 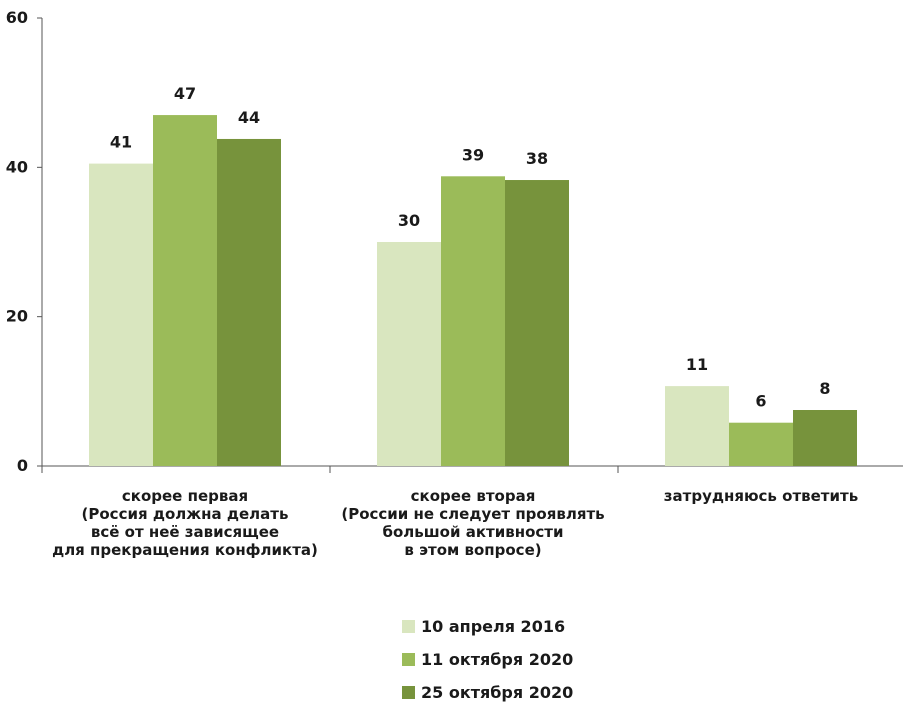 I want to click on data-label: 38, so click(x=537, y=158).